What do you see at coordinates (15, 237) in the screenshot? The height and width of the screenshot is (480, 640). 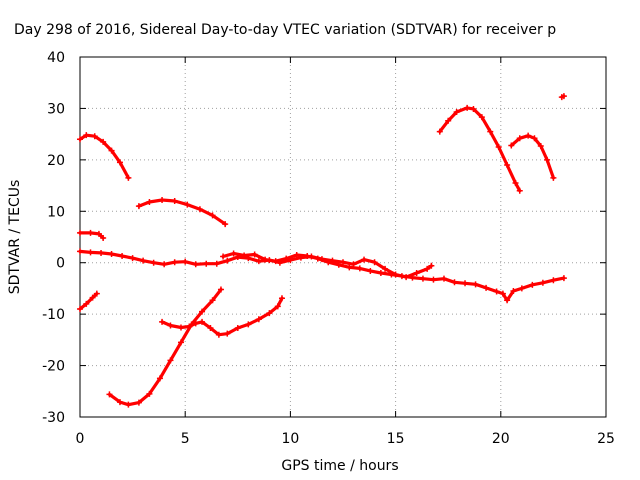 I see `y-axis-label: SDTVAR / TECUs` at bounding box center [15, 237].